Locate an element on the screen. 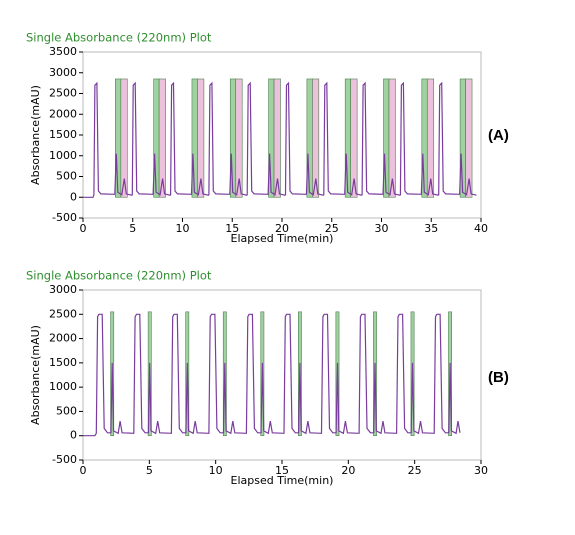 The height and width of the screenshot is (535, 575). trace is located at coordinates (280, 139).